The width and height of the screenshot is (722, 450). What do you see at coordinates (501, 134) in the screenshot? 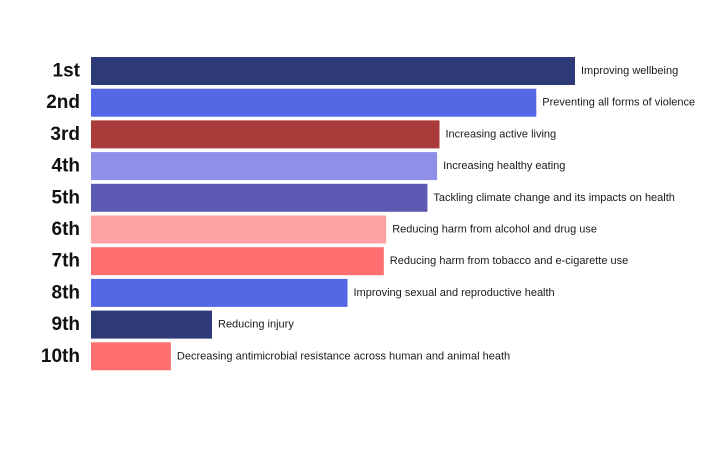
I see `bar-label-3rd: Increasing active living` at bounding box center [501, 134].